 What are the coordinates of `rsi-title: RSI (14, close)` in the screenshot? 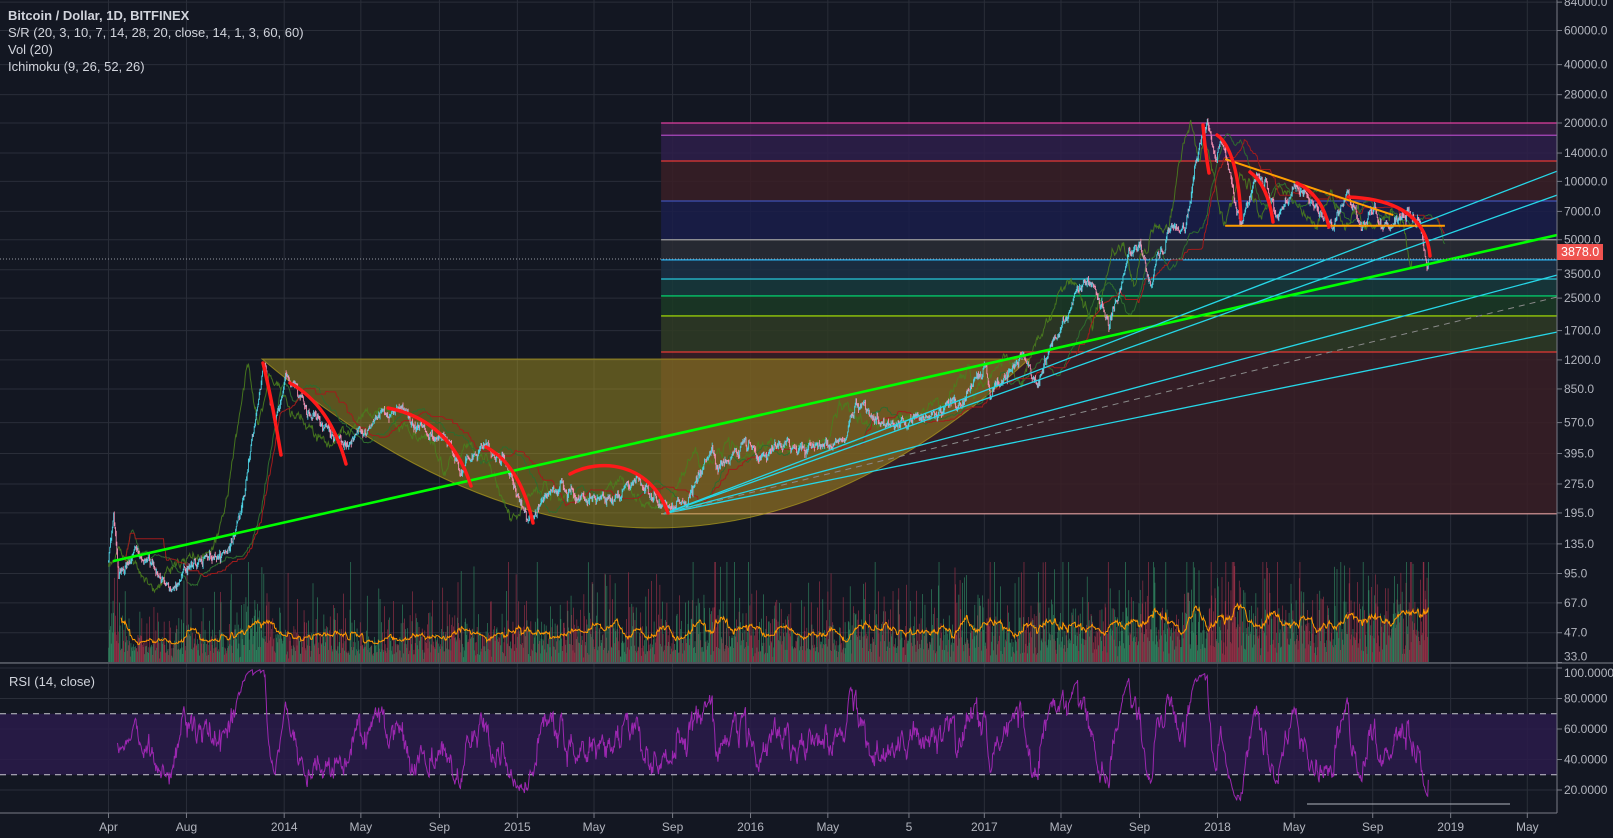 It's located at (52, 681).